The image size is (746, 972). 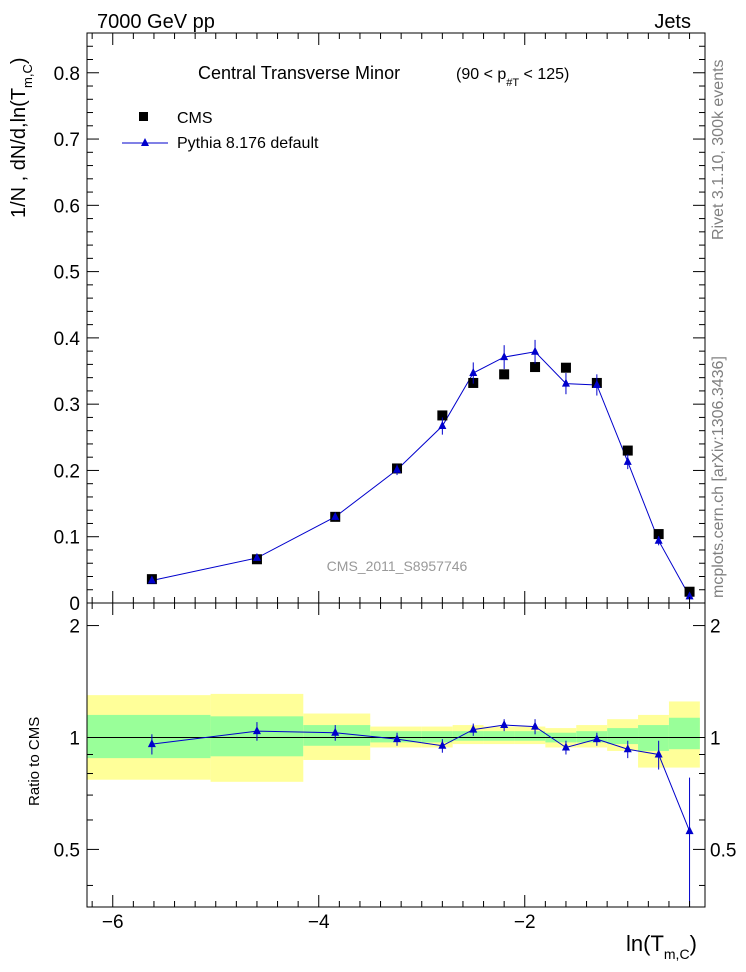 I want to click on legend-cms-marker, so click(x=143, y=116).